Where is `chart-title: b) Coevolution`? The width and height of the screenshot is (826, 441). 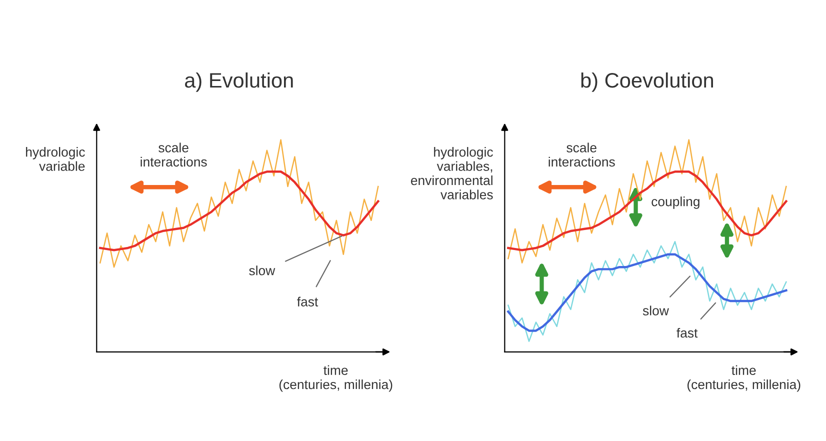 chart-title: b) Coevolution is located at coordinates (647, 82).